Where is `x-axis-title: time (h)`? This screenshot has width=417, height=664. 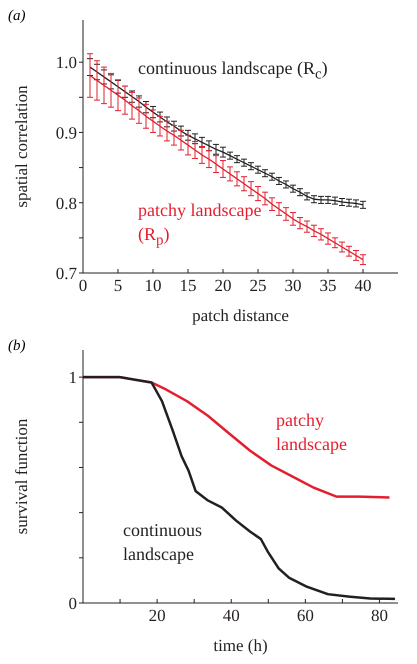 x-axis-title: time (h) is located at coordinates (240, 645).